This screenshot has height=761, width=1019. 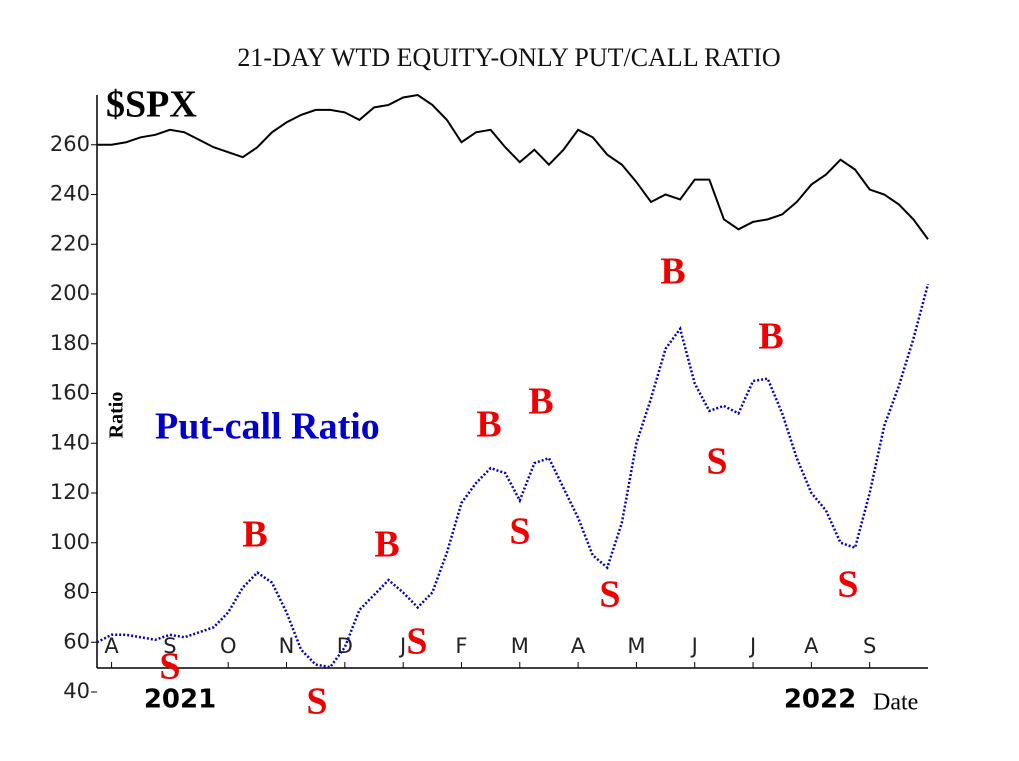 What do you see at coordinates (117, 415) in the screenshot?
I see `y-axis-label: Ratio` at bounding box center [117, 415].